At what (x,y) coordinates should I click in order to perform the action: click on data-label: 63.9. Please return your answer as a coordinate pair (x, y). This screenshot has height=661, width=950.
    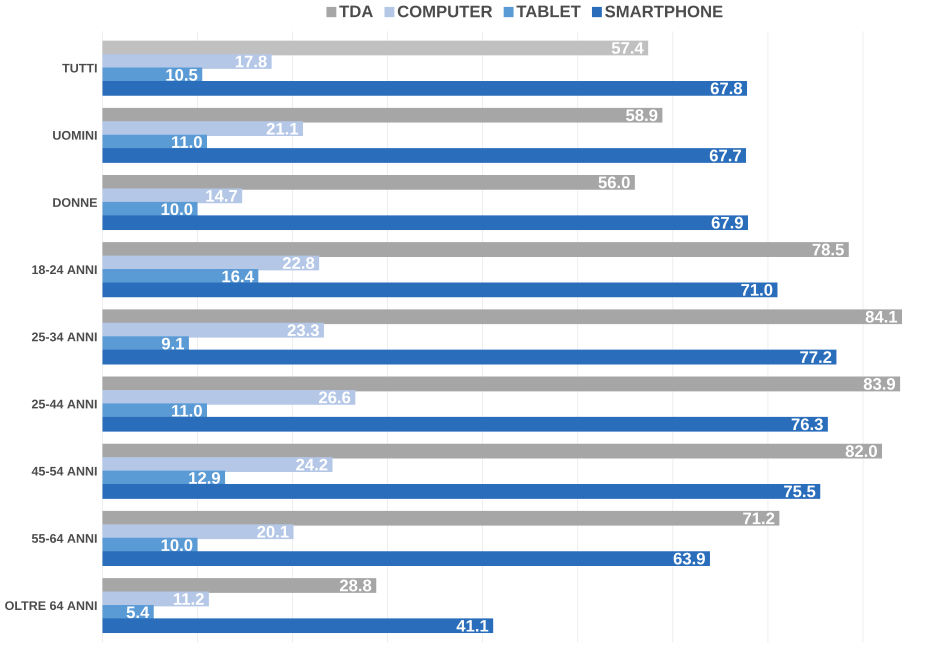
    Looking at the image, I should click on (689, 558).